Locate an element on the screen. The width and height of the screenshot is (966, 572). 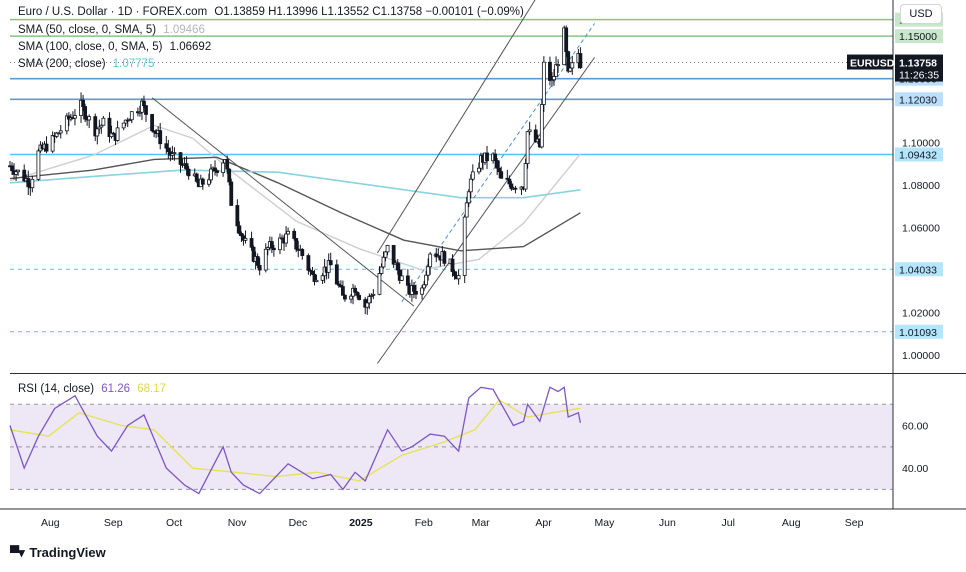
rsi-tick-label: 60.00 is located at coordinates (915, 427).